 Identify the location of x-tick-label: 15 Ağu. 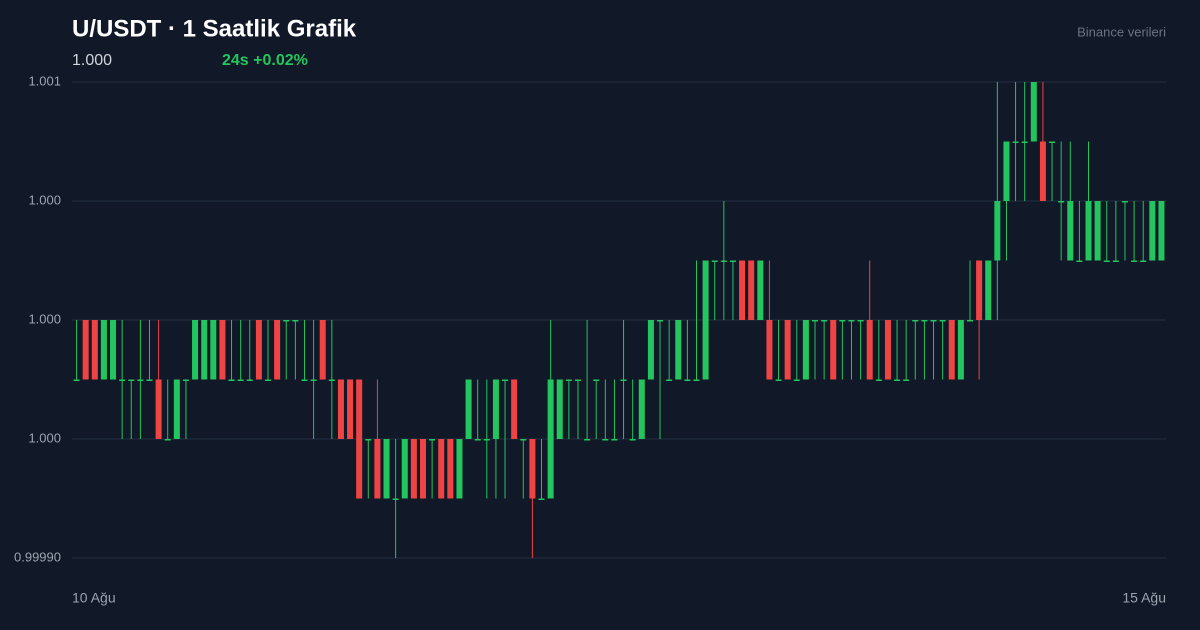
(1144, 598).